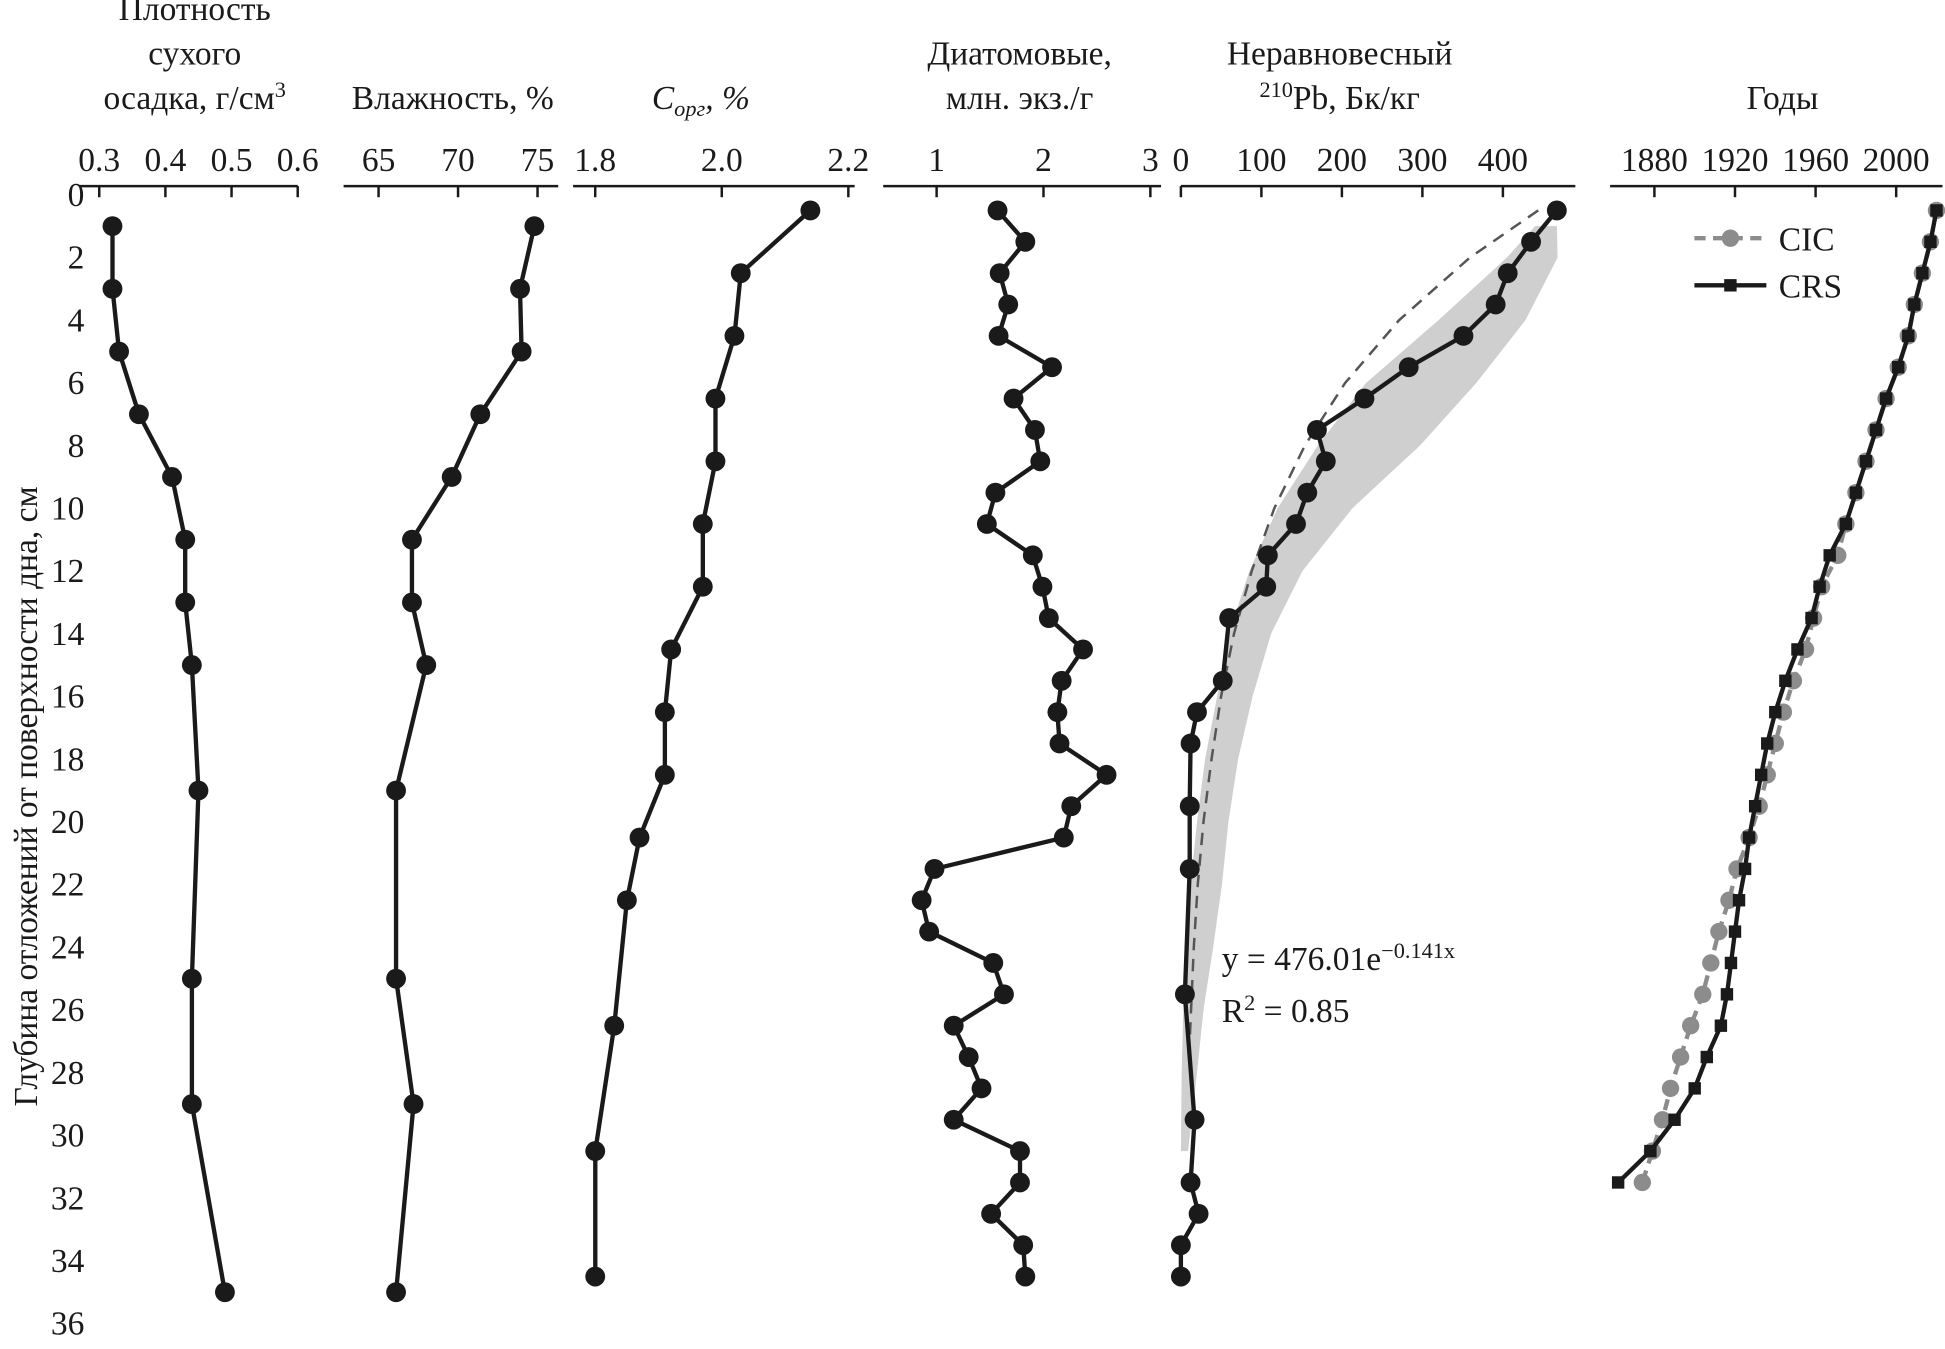 The image size is (1945, 1349). What do you see at coordinates (378, 160) in the screenshot?
I see `x-tick-label: 65` at bounding box center [378, 160].